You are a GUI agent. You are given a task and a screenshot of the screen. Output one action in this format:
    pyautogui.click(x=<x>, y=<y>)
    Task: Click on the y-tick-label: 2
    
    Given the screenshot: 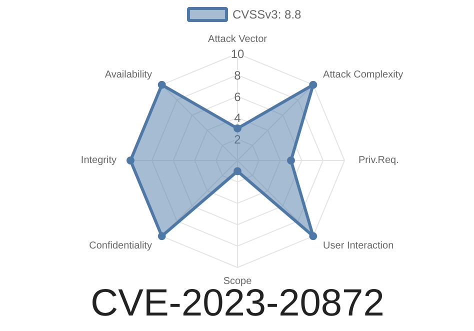 What is the action you would take?
    pyautogui.click(x=238, y=139)
    